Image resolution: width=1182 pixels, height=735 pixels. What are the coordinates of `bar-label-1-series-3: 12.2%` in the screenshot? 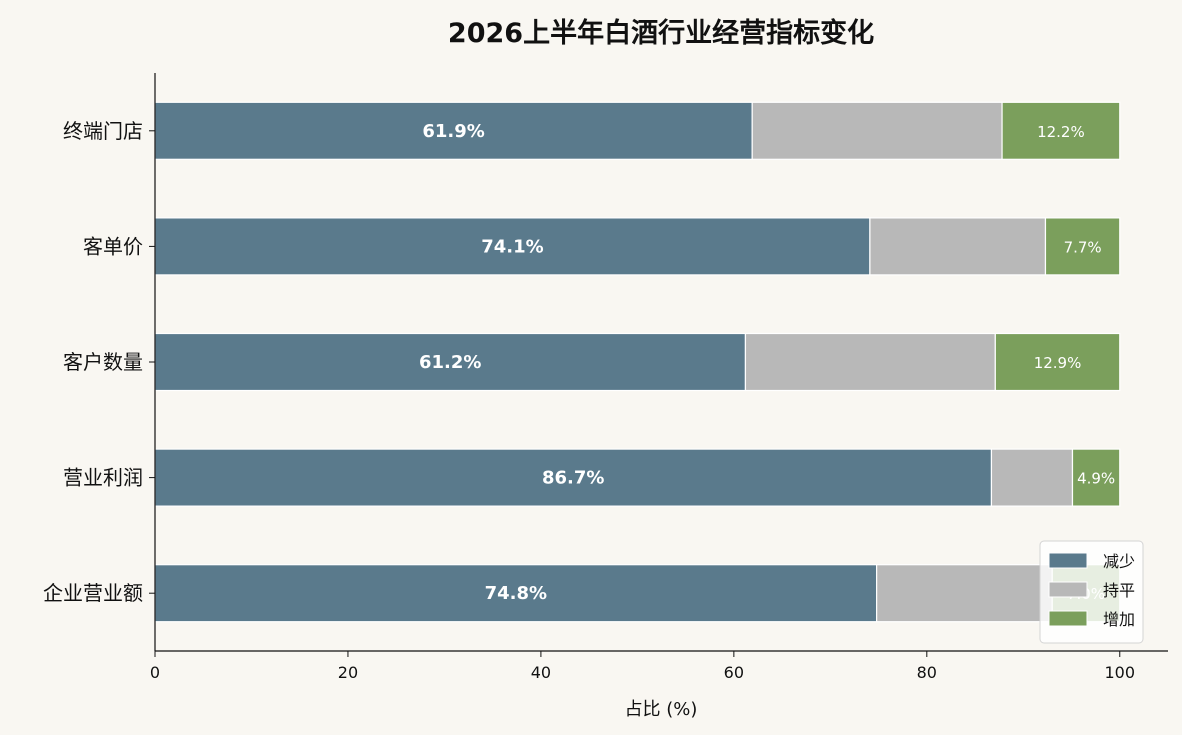 It's located at (1061, 132).